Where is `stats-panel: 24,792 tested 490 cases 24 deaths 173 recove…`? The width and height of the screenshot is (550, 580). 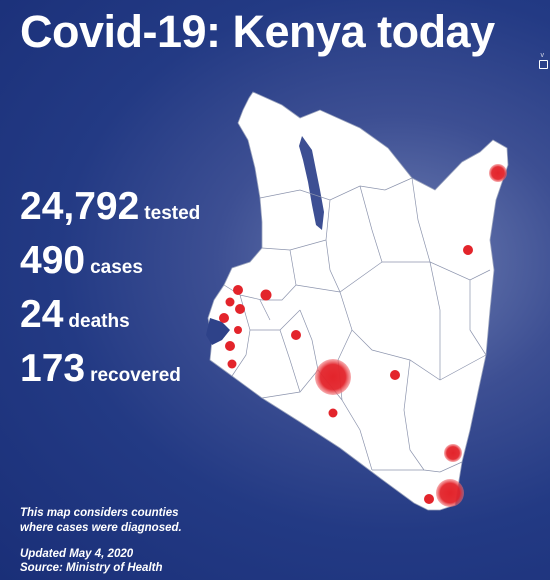
stats-panel: 24,792 tested 490 cases 24 deaths 173 recove… is located at coordinates (110, 293).